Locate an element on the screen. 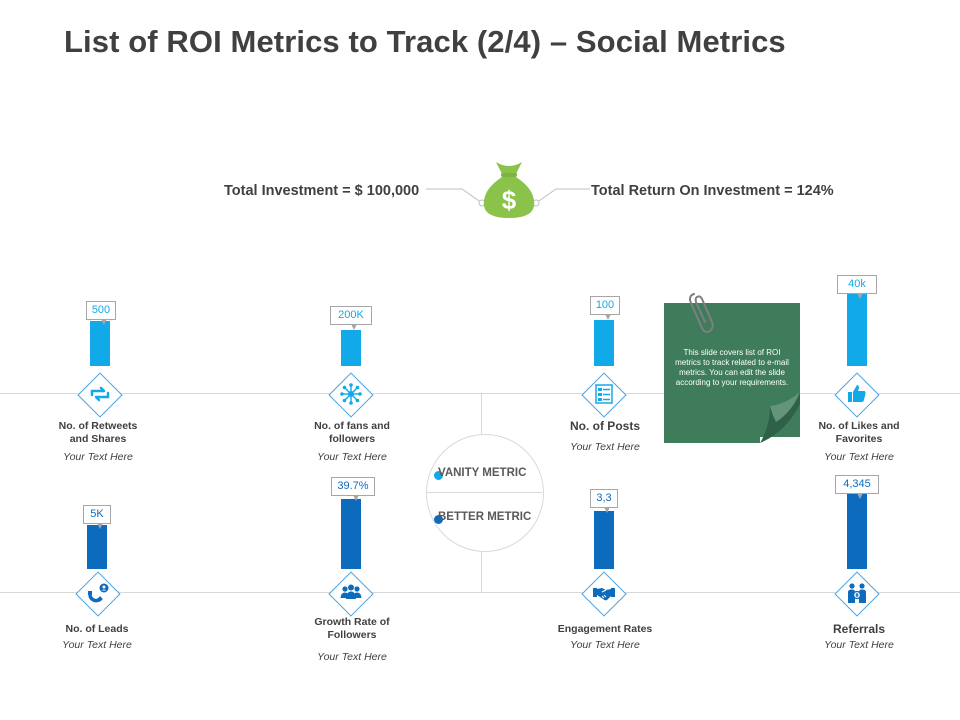 The image size is (960, 720). bar-referrals is located at coordinates (857, 531).